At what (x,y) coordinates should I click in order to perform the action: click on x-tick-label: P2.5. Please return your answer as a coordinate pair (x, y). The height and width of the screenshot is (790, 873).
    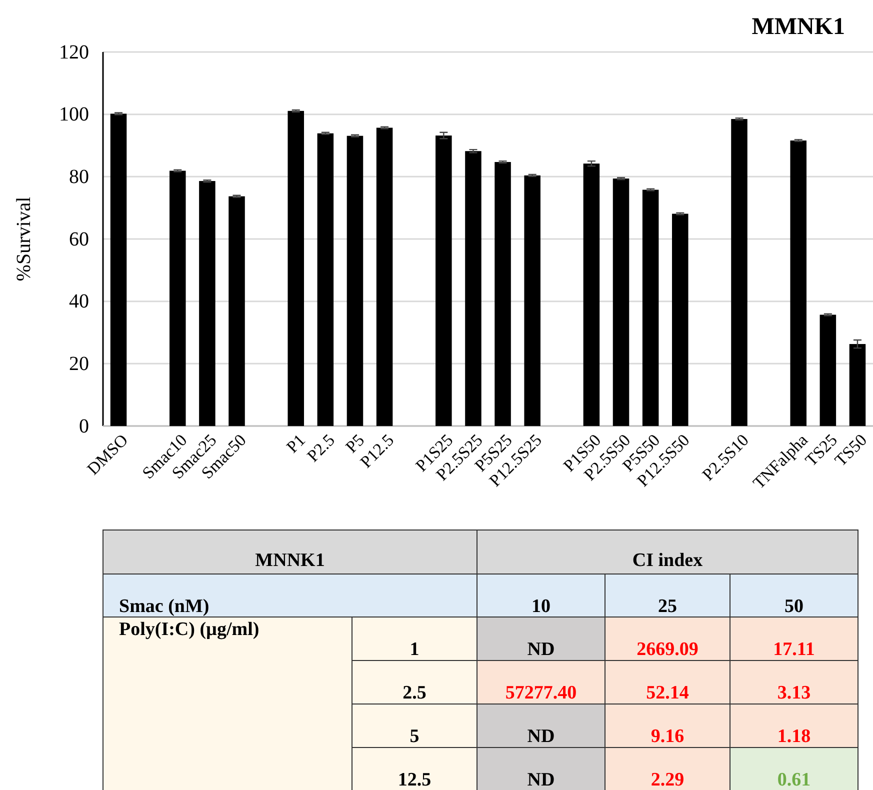
    Looking at the image, I should click on (321, 448).